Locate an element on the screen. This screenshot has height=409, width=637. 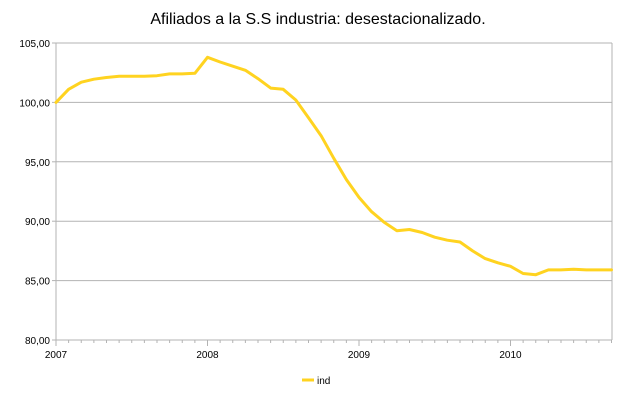
x-tick-label: 2007 is located at coordinates (56, 355).